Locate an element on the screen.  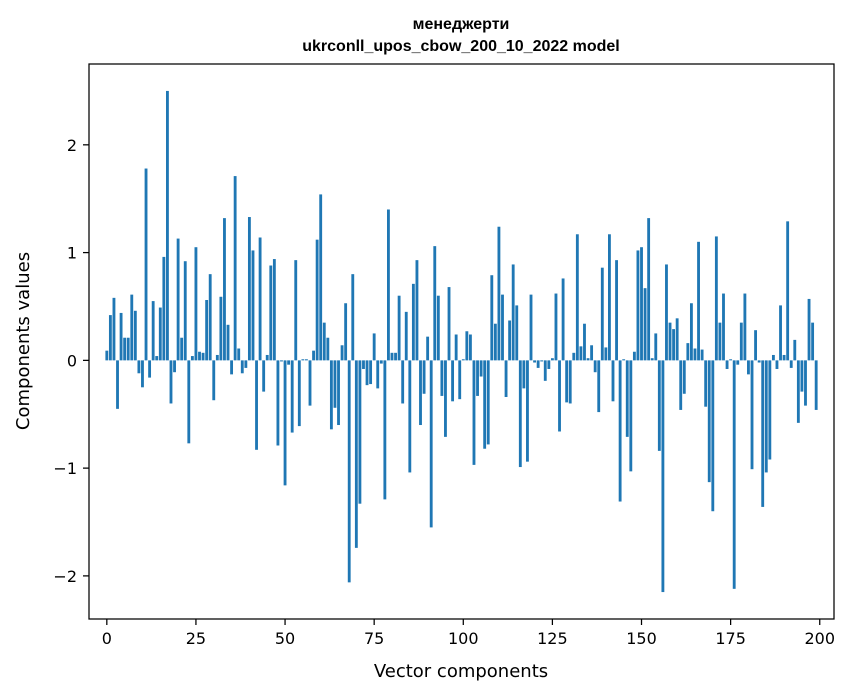
chart-title-line-2: ukrconll_upos_cbow_200_10_2022 model is located at coordinates (460, 46).